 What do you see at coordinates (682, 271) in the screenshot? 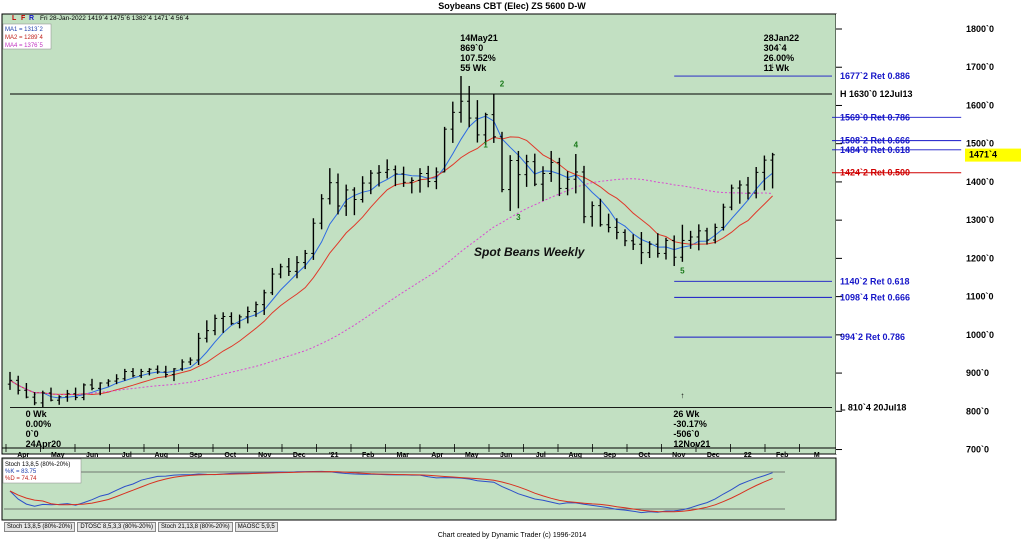
I see `wave-label: 5` at bounding box center [682, 271].